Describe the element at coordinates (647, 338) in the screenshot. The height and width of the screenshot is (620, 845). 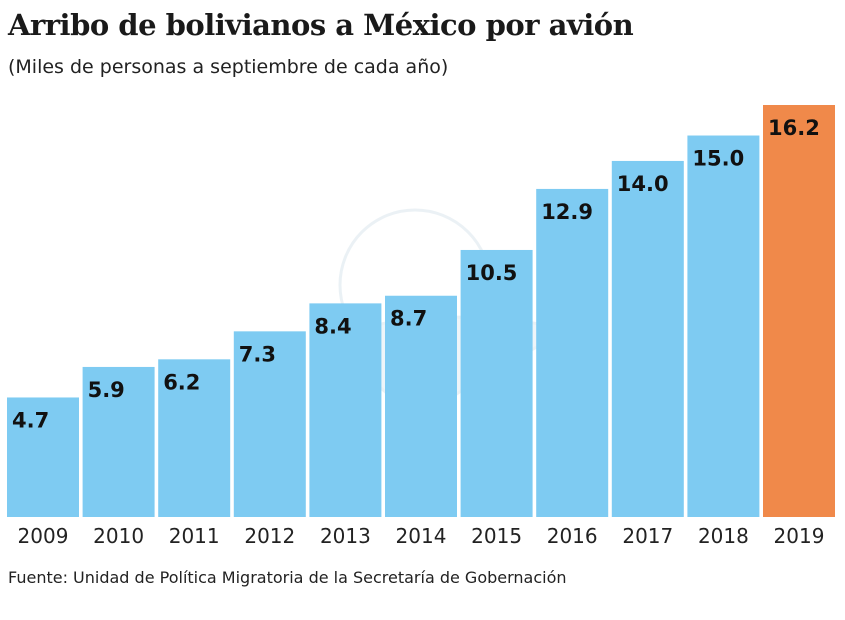
I see `bar-2017` at that location.